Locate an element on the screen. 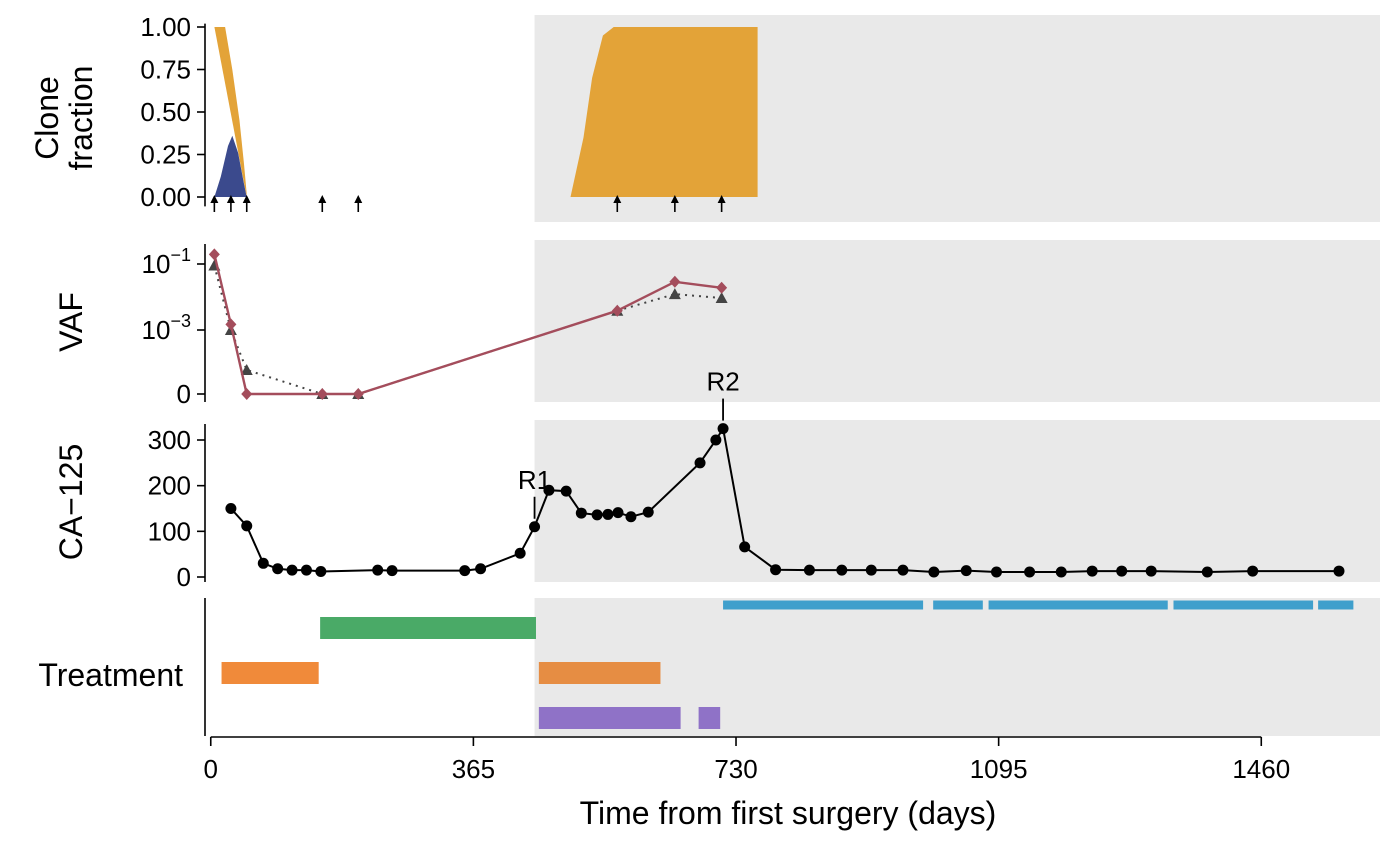  shaded-region-ca125 is located at coordinates (957, 501).